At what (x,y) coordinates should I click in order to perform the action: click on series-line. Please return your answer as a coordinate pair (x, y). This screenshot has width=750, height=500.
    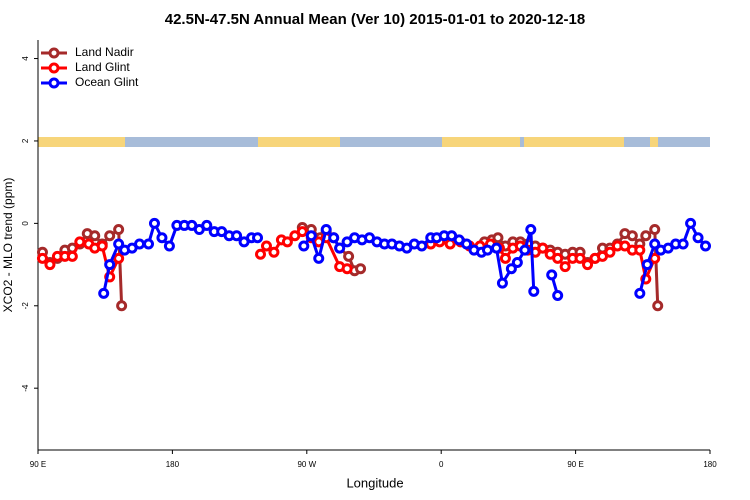
    Looking at the image, I should click on (404, 257).